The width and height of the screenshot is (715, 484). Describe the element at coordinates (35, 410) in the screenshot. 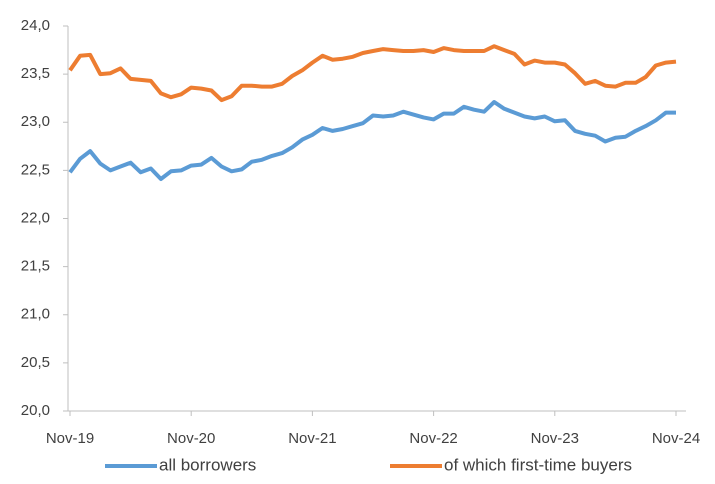

I see `y-tick-label: 20,0` at that location.